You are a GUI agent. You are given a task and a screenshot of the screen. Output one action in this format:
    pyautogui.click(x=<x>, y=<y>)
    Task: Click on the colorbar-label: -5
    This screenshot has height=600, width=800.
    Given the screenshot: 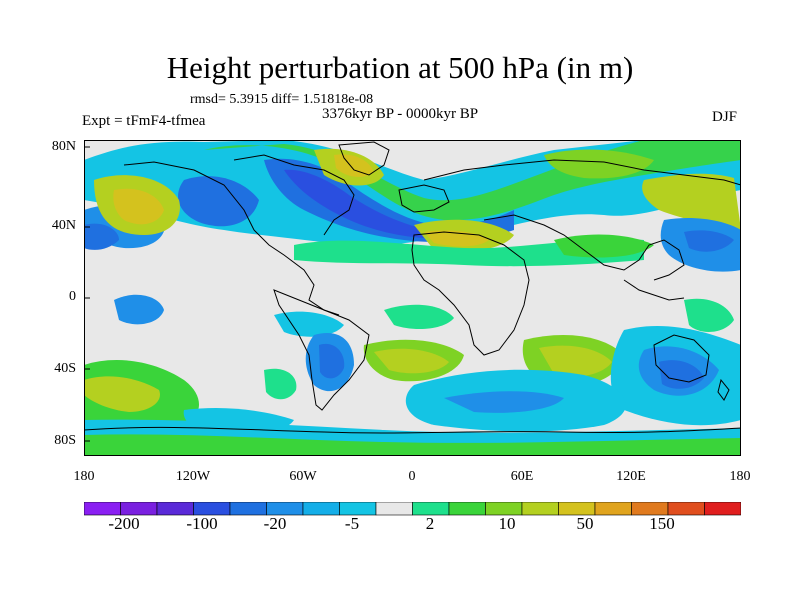 What is the action you would take?
    pyautogui.click(x=352, y=523)
    